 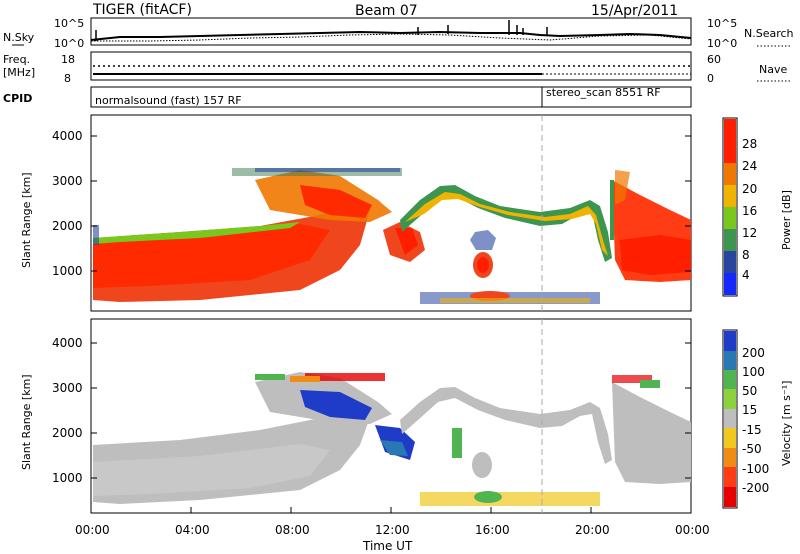 What do you see at coordinates (69, 23) in the screenshot?
I see `nsky-tick-high: 10^5` at bounding box center [69, 23].